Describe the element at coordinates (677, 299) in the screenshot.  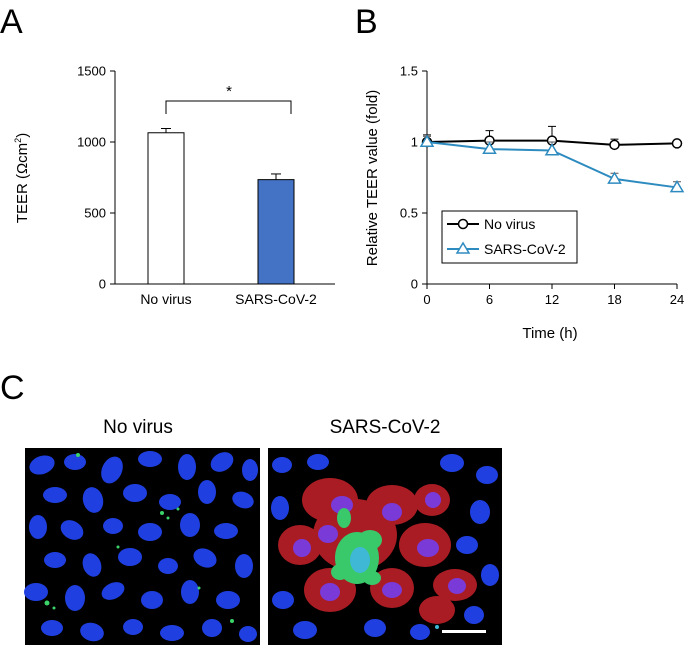
I see `chart-b-x-tick-label: 24` at that location.